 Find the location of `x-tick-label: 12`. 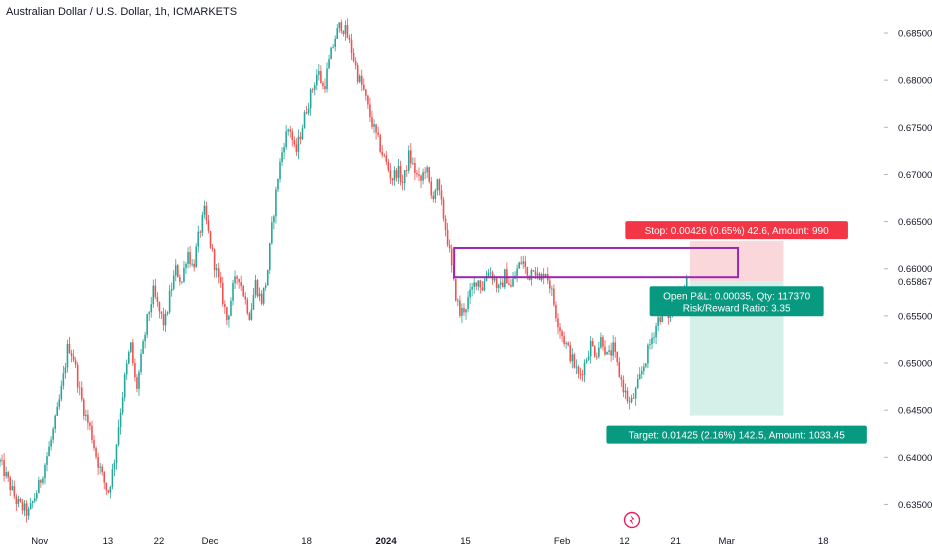

x-tick-label: 12 is located at coordinates (624, 541).